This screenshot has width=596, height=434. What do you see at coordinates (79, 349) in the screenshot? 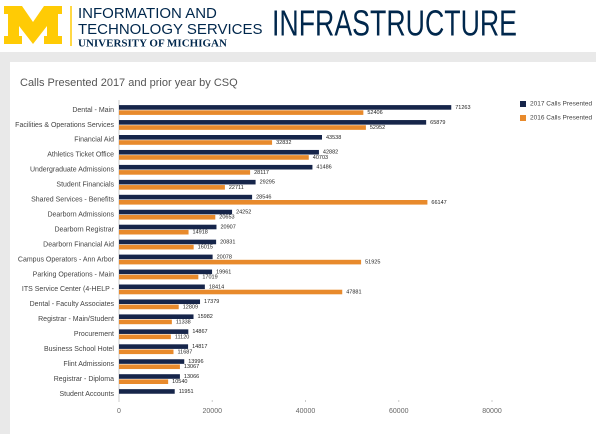
I see `y-tick-label: Business School Hotel` at bounding box center [79, 349].